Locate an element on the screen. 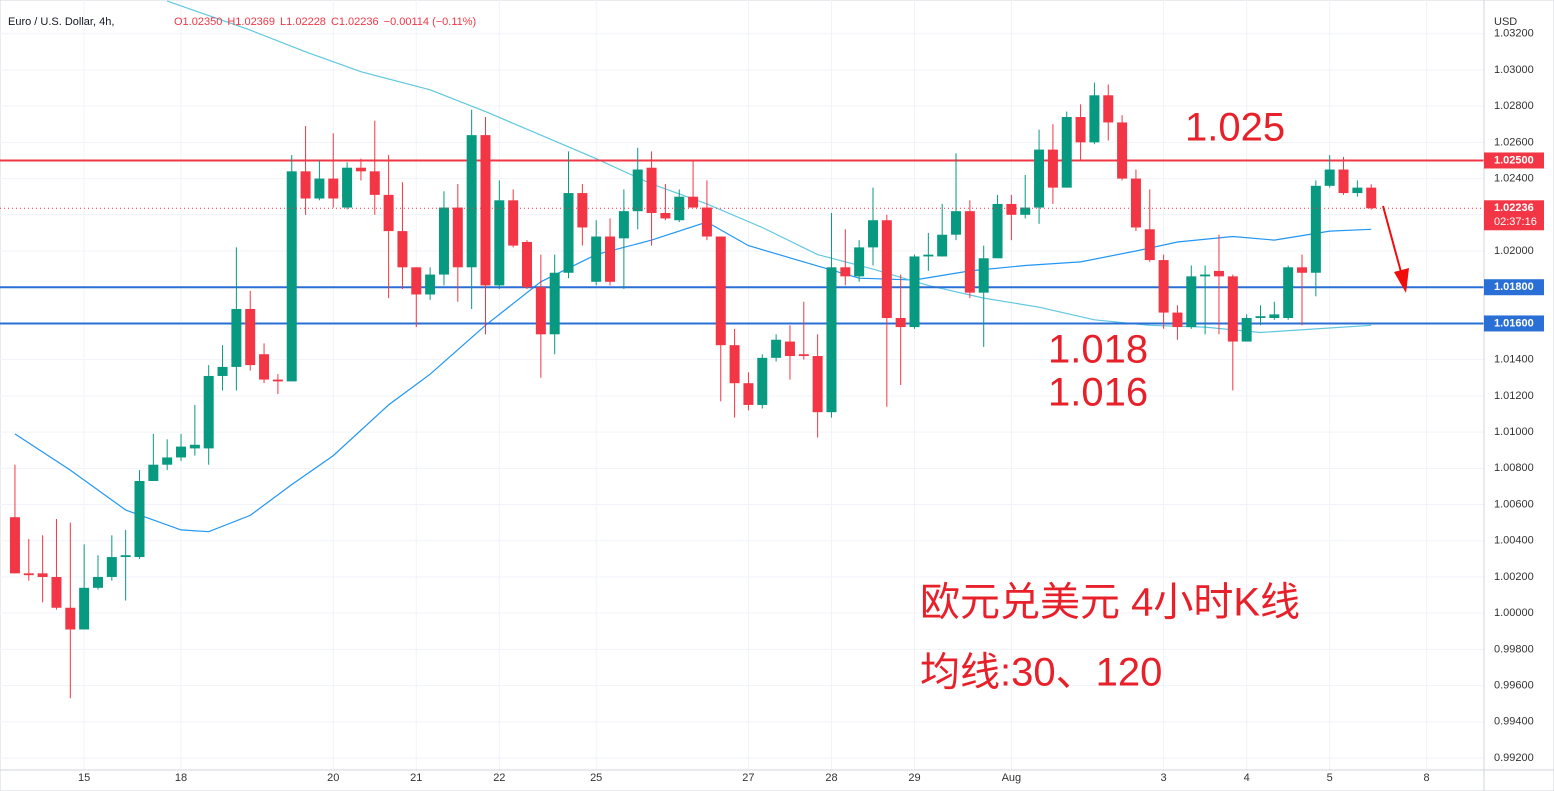  y-tick-label: 0.99800 is located at coordinates (1514, 649).